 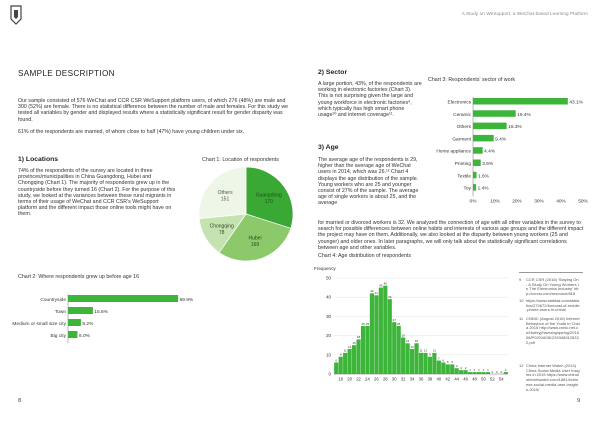 I want to click on pie-label: Hubei, so click(x=255, y=239).